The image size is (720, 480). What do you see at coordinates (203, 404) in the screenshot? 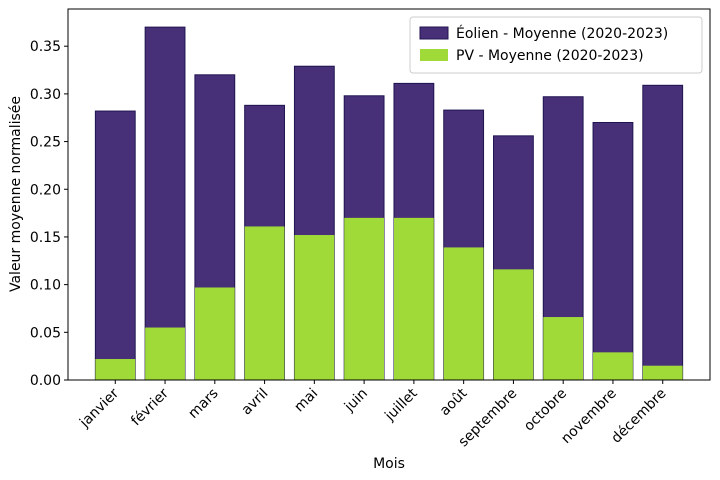
I see `x-tick-label: mars` at bounding box center [203, 404].